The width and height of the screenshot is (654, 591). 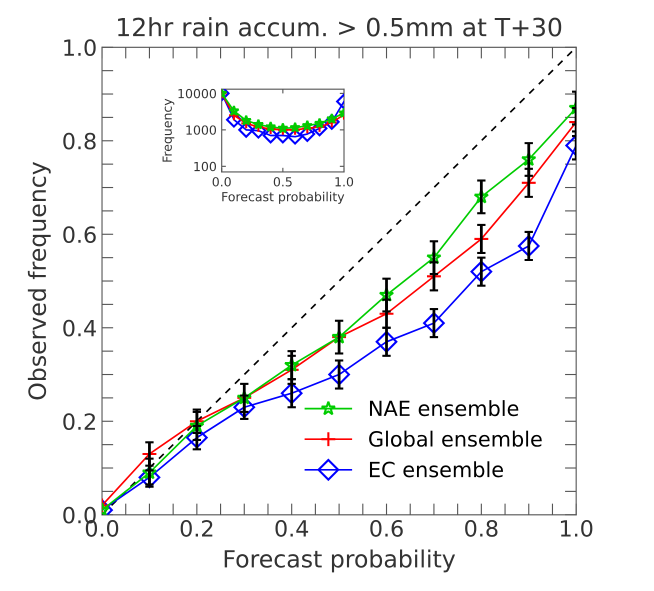 I want to click on x-tick-label: 0.4, so click(x=291, y=528).